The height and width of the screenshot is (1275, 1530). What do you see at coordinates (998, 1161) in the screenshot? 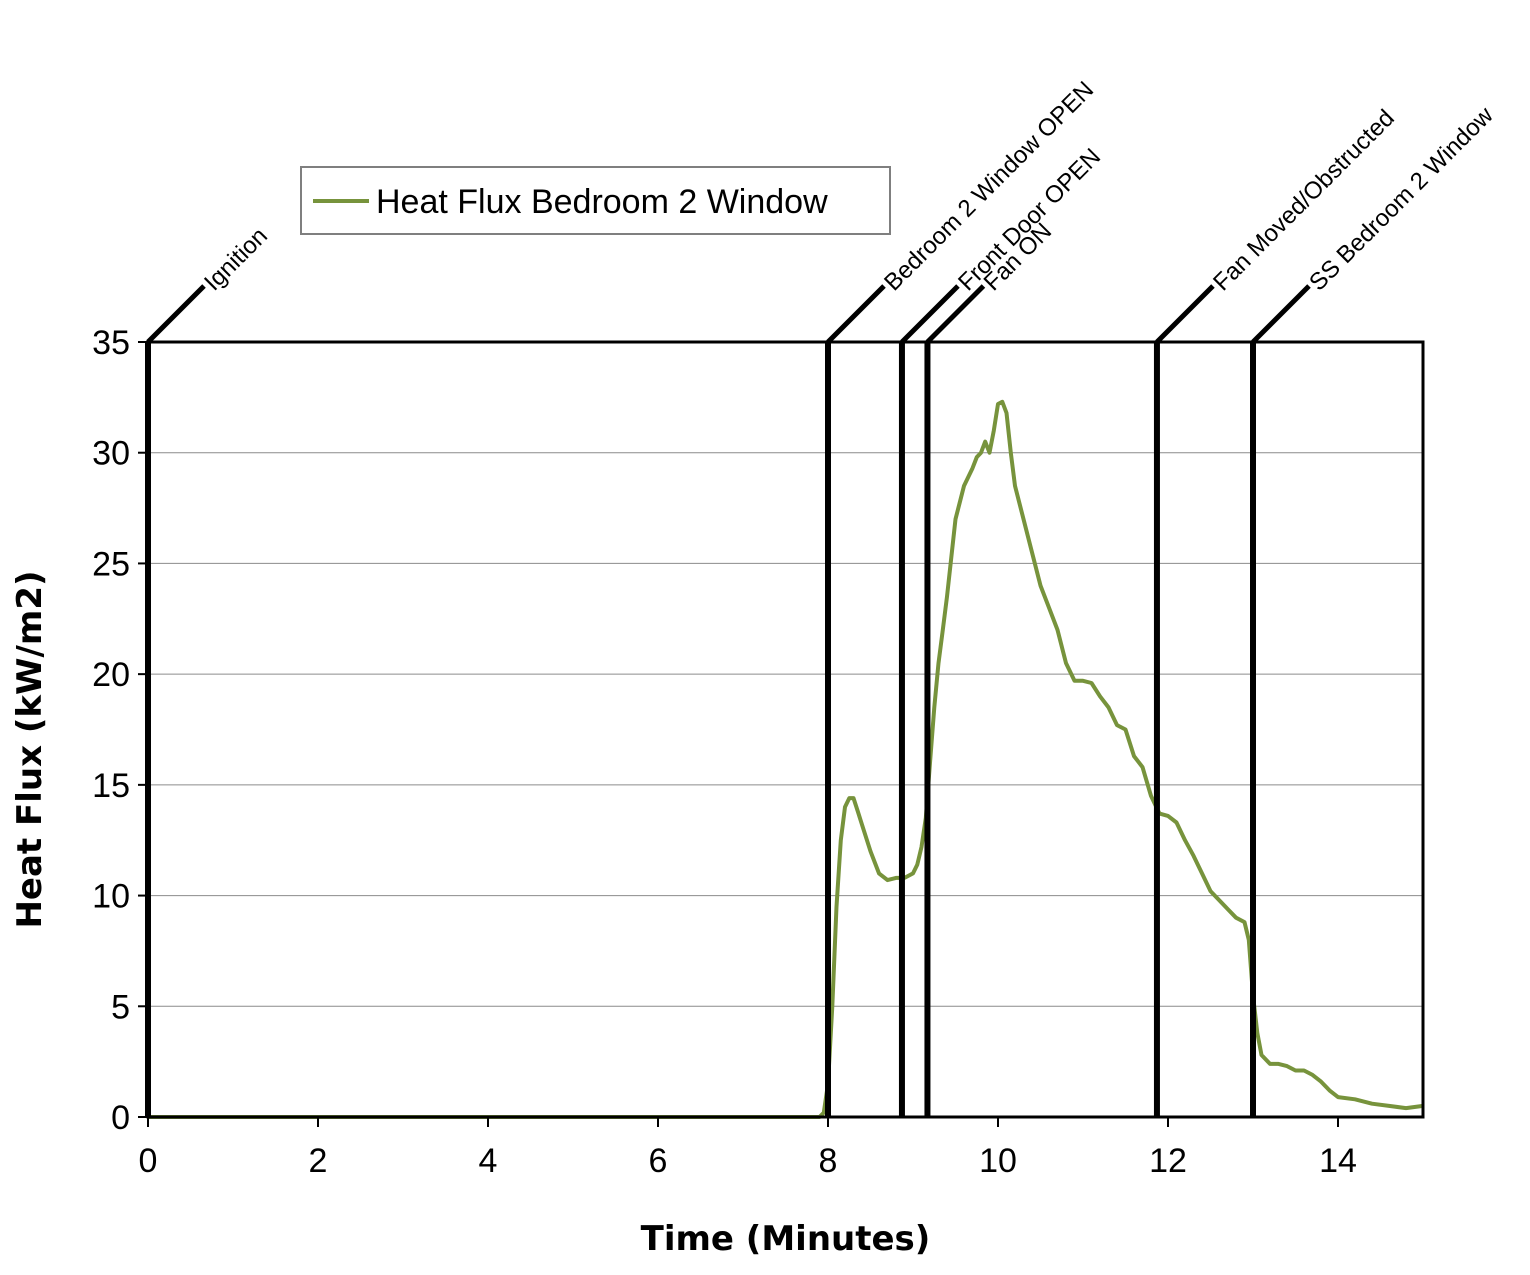
I see `x-tick-label: 10` at bounding box center [998, 1161].